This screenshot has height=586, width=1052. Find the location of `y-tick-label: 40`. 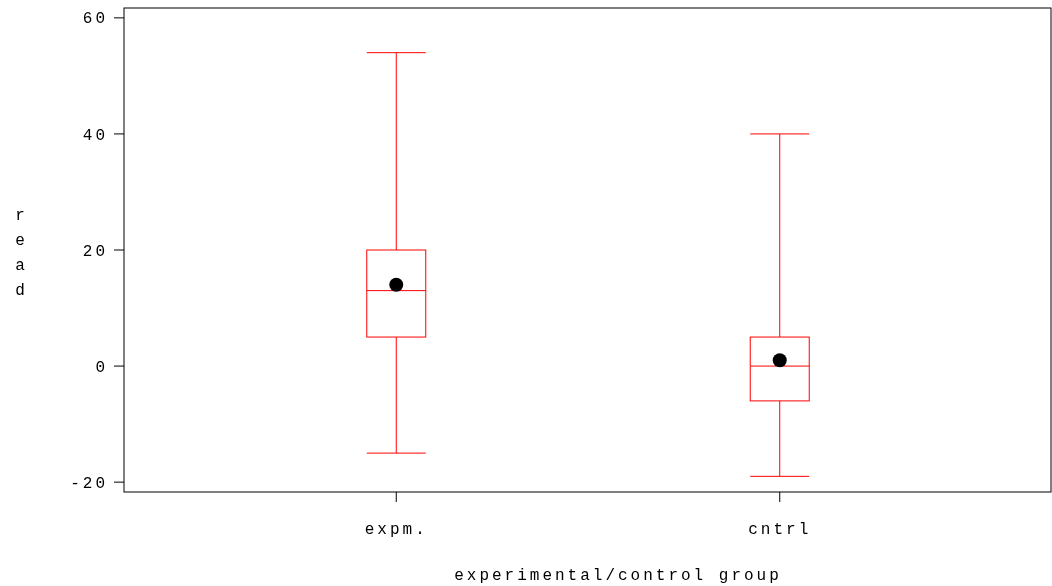

y-tick-label: 40 is located at coordinates (95, 135).